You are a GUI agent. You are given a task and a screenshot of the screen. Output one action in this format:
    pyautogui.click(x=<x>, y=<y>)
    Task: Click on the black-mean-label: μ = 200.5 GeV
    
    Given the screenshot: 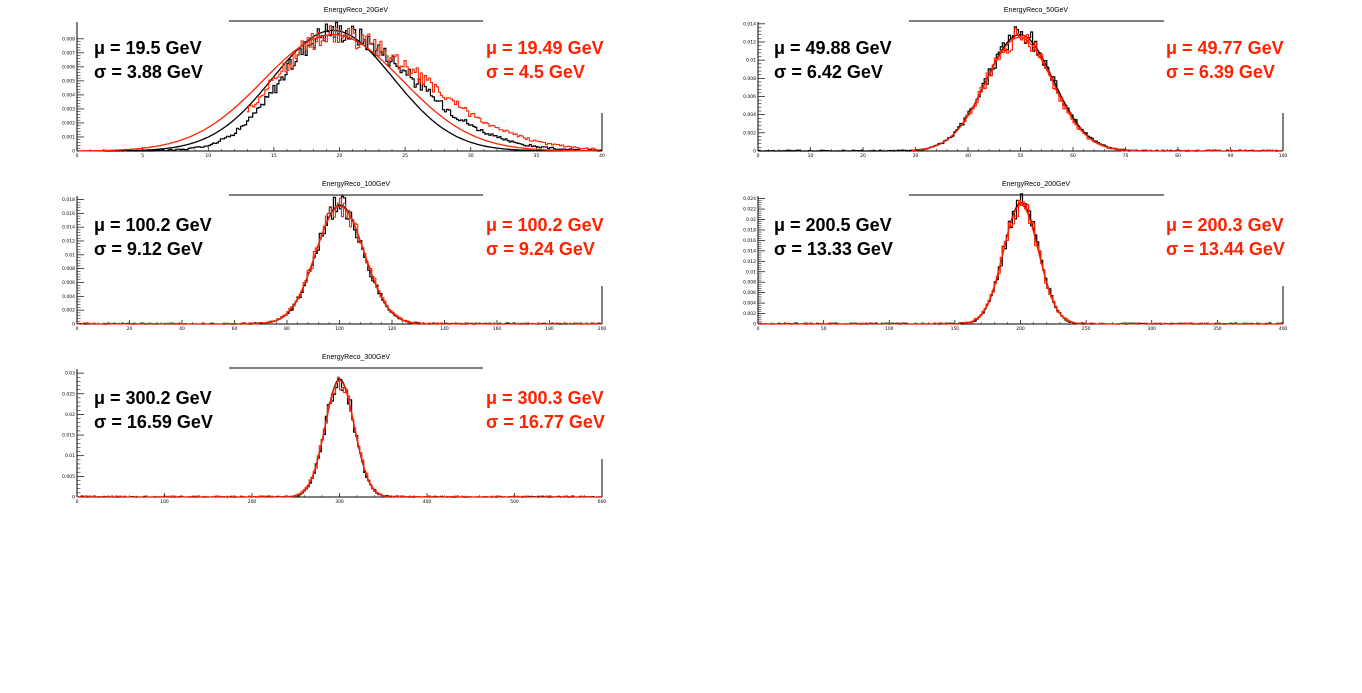 What is the action you would take?
    pyautogui.click(x=833, y=225)
    